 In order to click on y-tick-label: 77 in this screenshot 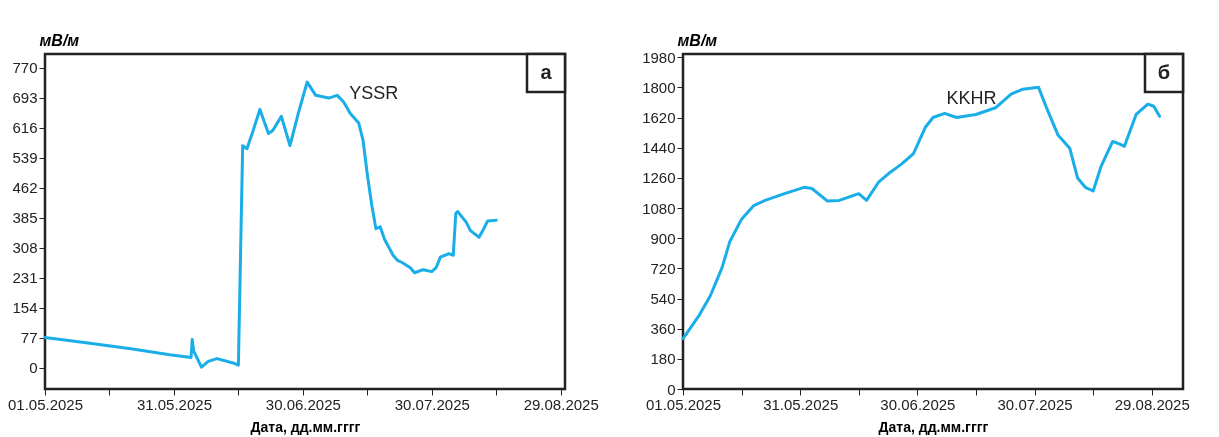, I will do `click(29, 338)`.